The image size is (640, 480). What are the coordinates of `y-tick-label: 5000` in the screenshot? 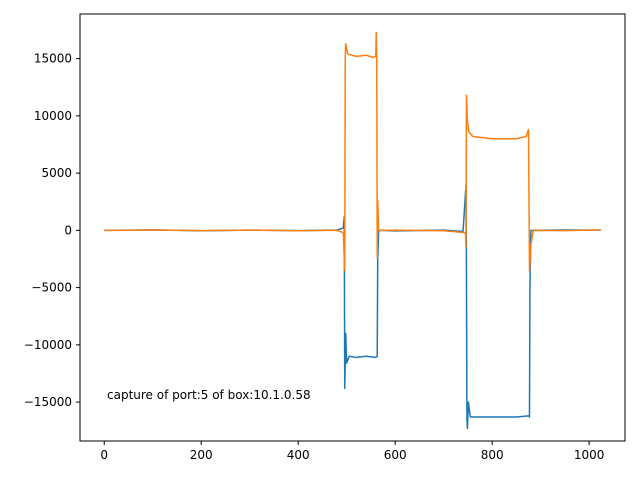 It's located at (56, 173).